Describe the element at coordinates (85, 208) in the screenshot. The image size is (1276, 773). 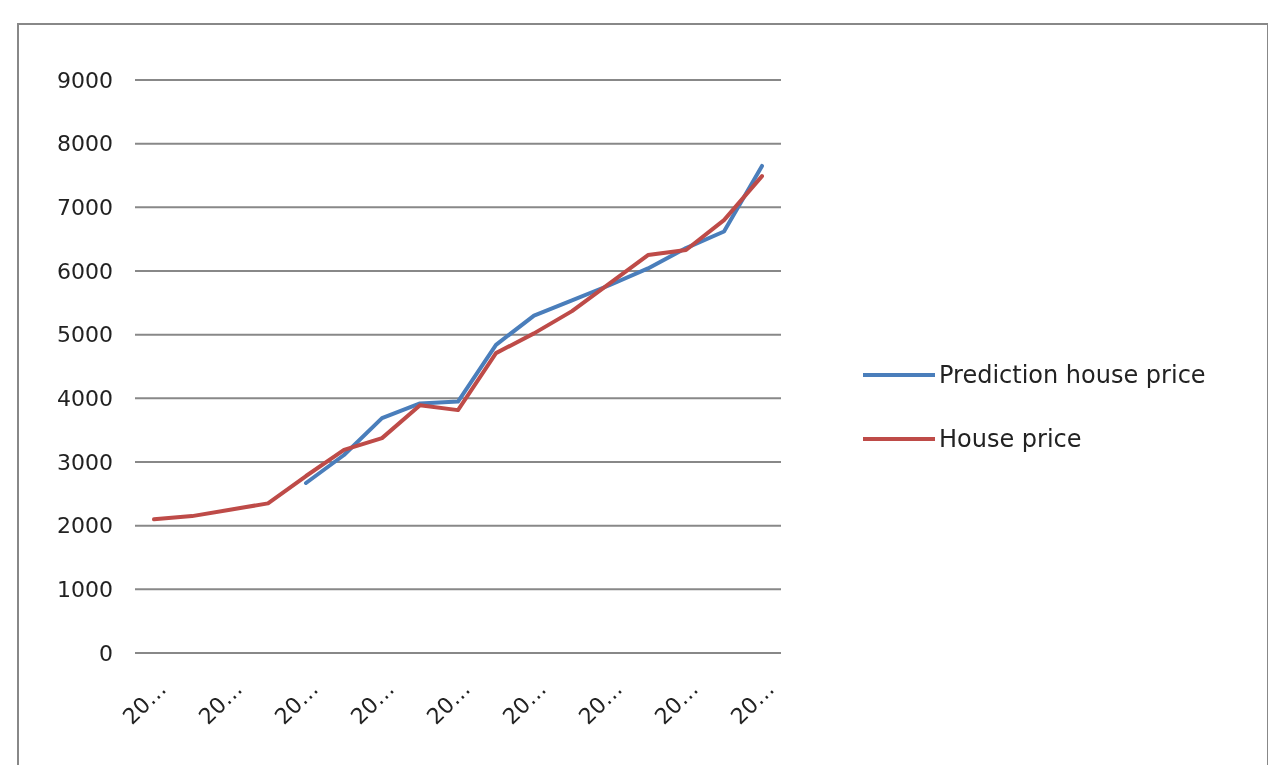
I see `y-tick-label: 7000` at that location.